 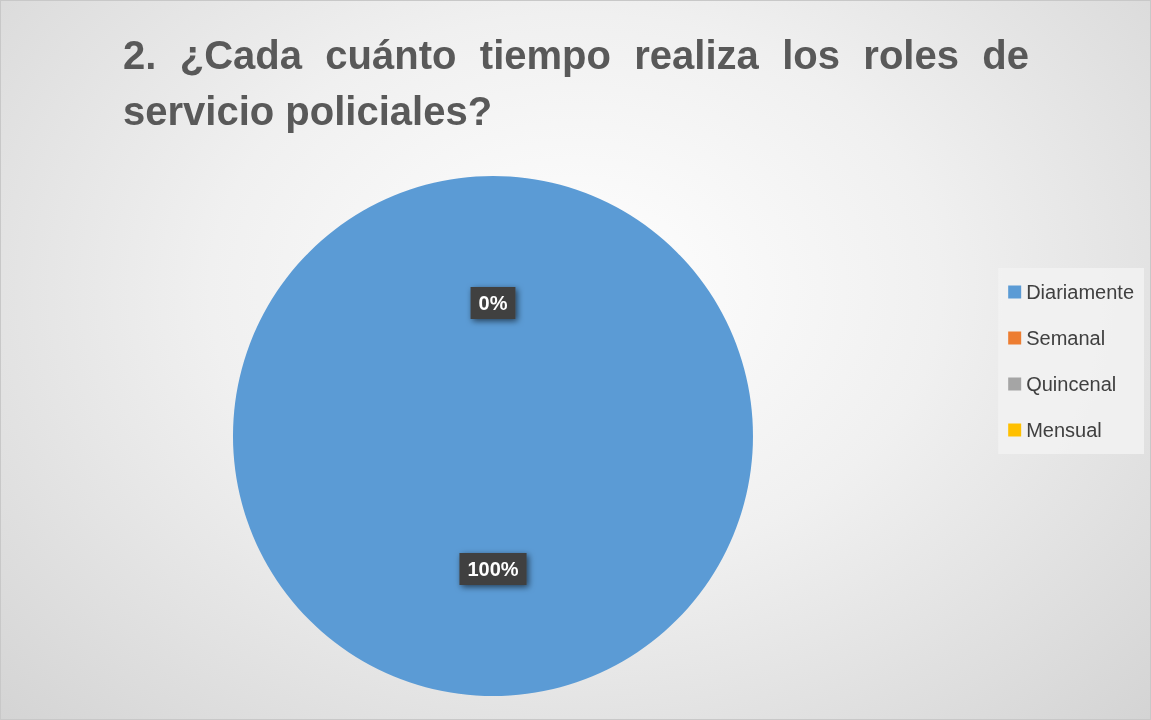 I want to click on legend-label: Quincenal, so click(x=1071, y=384).